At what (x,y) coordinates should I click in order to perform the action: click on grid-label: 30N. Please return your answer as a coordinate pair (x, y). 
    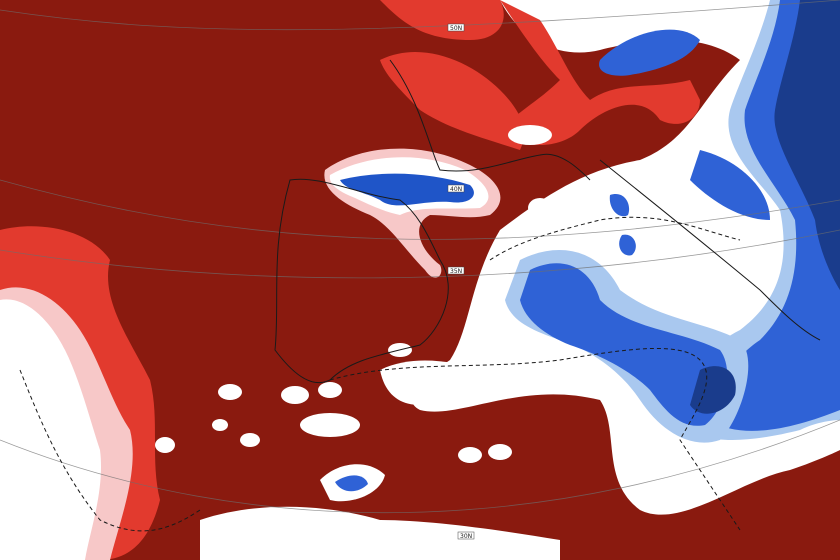
    Looking at the image, I should click on (466, 536).